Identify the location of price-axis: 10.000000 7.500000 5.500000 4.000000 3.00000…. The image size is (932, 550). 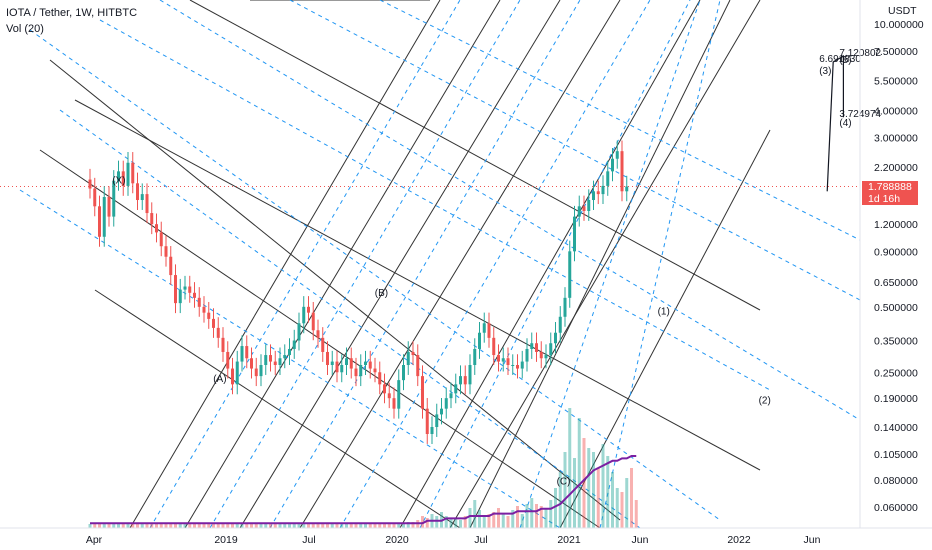
(891, 264).